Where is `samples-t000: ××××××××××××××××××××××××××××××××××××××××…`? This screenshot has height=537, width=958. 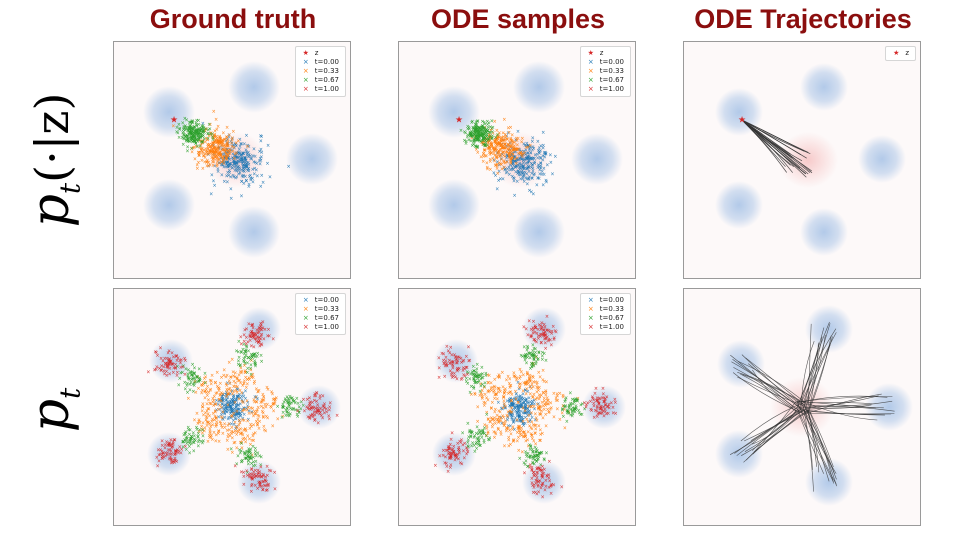 samples-t000: ××××××××××××××××××××××××××××××××××××××××… is located at coordinates (236, 407).